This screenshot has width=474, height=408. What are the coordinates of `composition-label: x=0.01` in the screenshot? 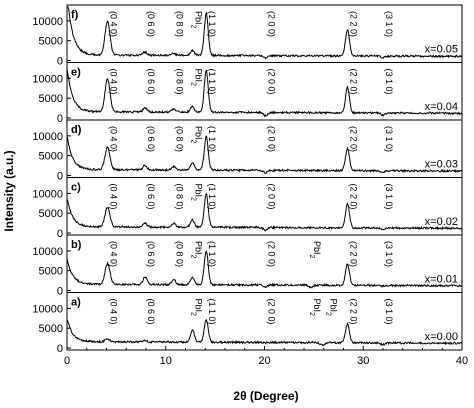 It's located at (441, 280).